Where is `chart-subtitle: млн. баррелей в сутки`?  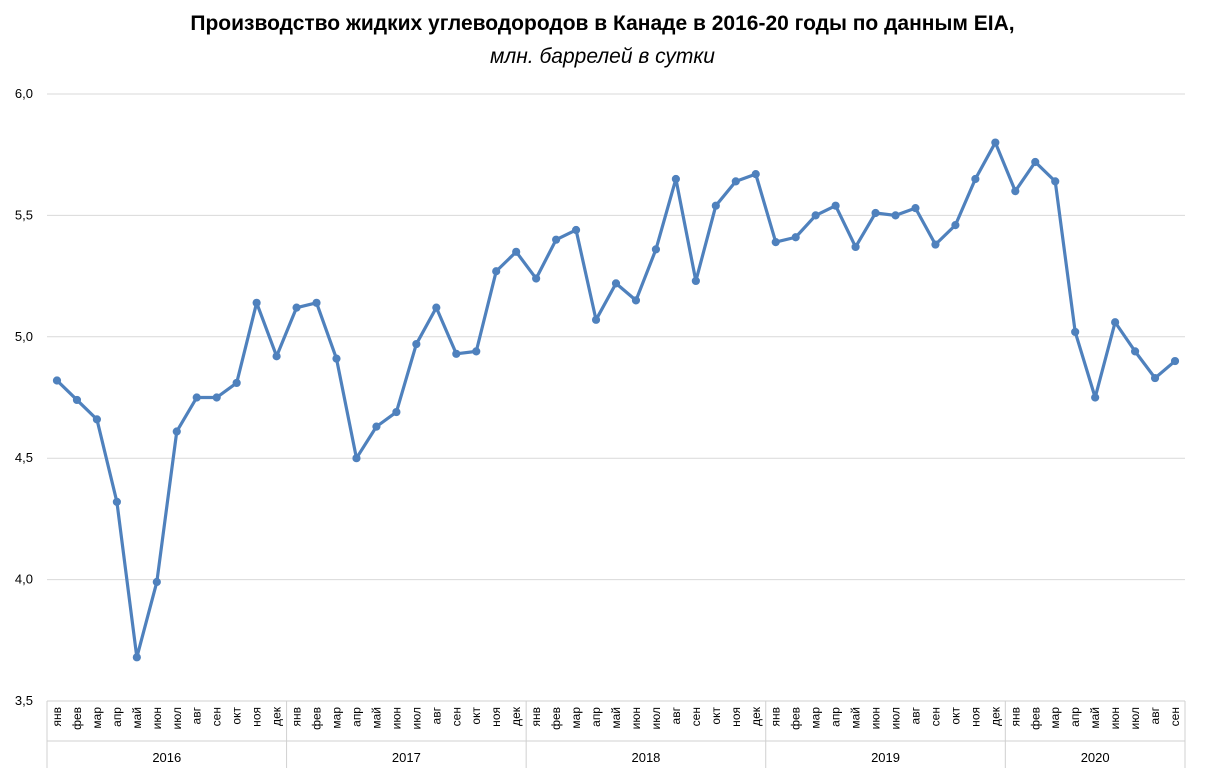 chart-subtitle: млн. баррелей в сутки is located at coordinates (602, 56).